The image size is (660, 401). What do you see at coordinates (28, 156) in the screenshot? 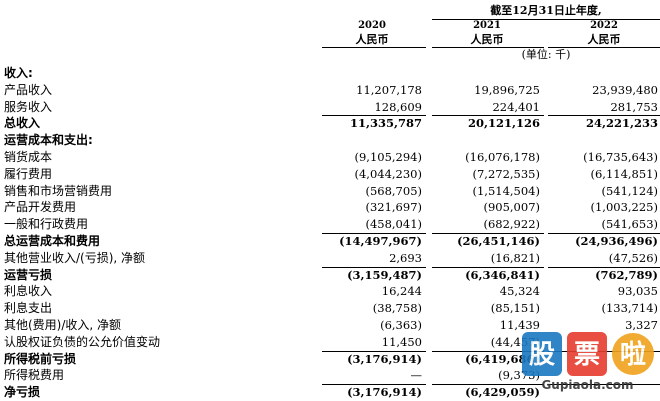
I see `row-label: 销货成本` at bounding box center [28, 156].